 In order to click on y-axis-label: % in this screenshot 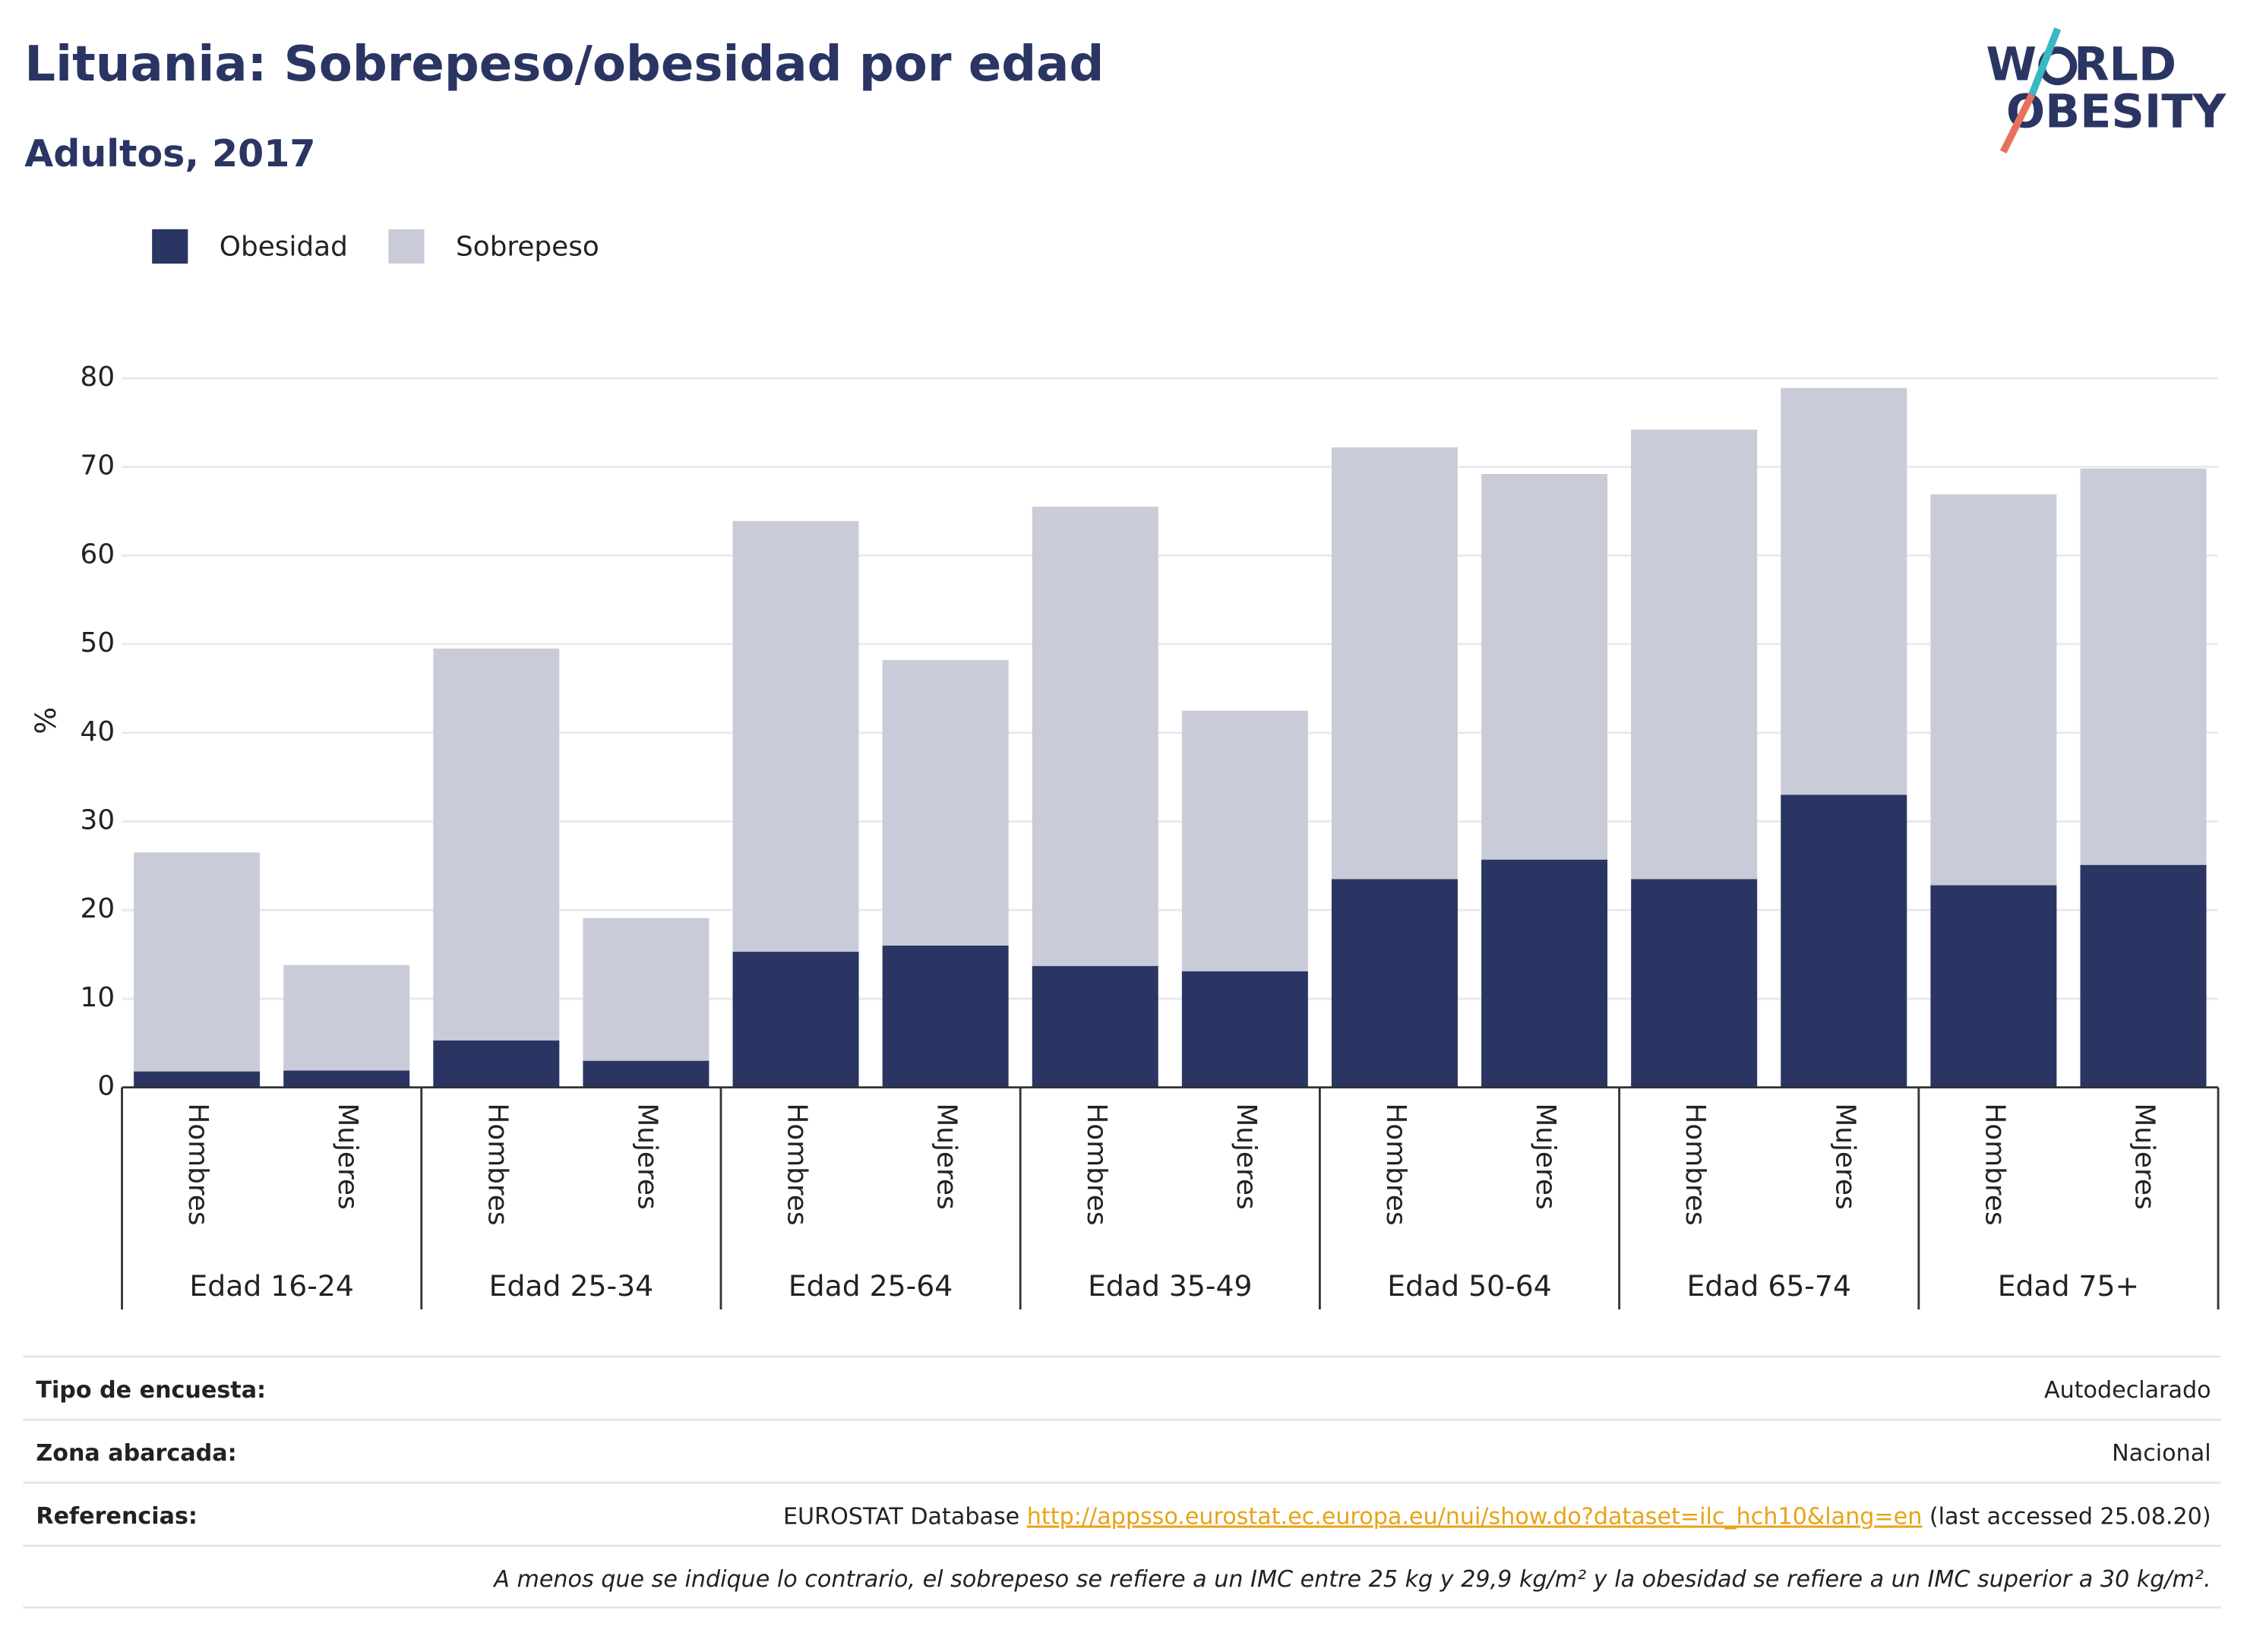, I will do `click(45, 720)`.